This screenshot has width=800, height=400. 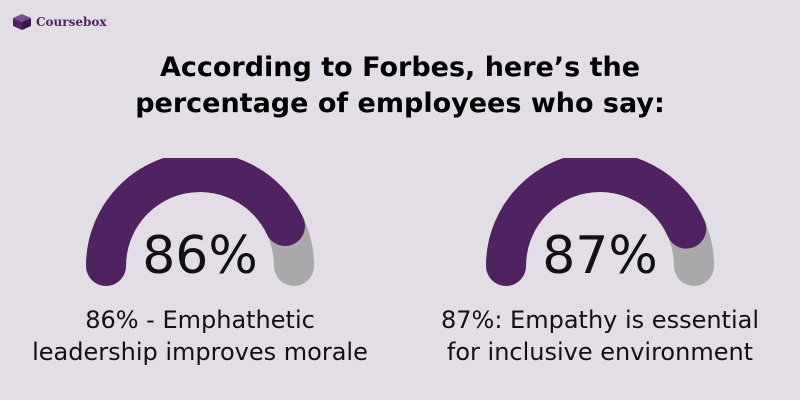 I want to click on title-line-1: According to Forbes, here’s the, so click(x=400, y=67).